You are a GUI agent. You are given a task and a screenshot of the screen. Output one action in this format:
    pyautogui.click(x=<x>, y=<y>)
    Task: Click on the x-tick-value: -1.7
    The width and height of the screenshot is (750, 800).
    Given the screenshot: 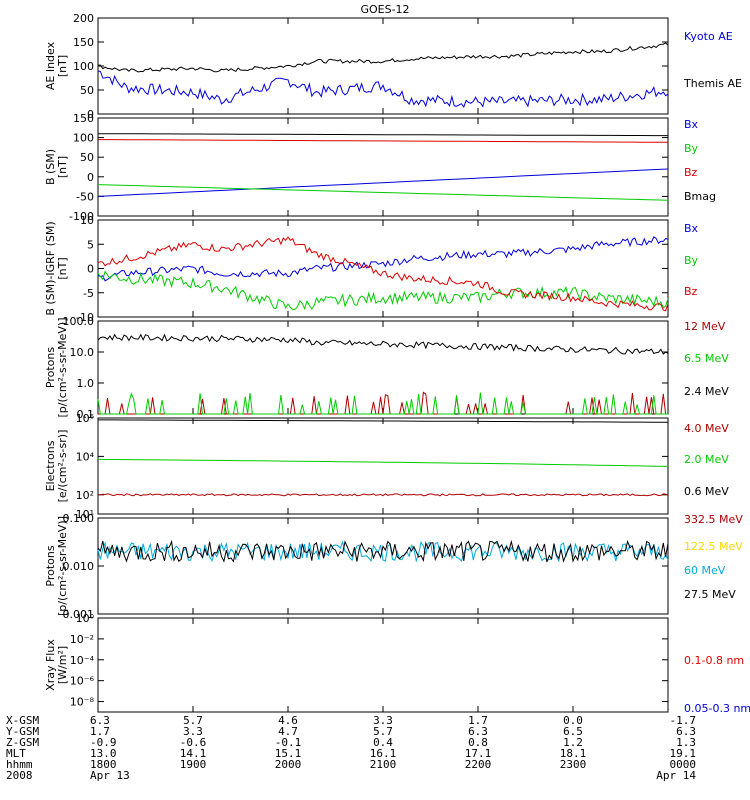 What is the action you would take?
    pyautogui.click(x=683, y=720)
    